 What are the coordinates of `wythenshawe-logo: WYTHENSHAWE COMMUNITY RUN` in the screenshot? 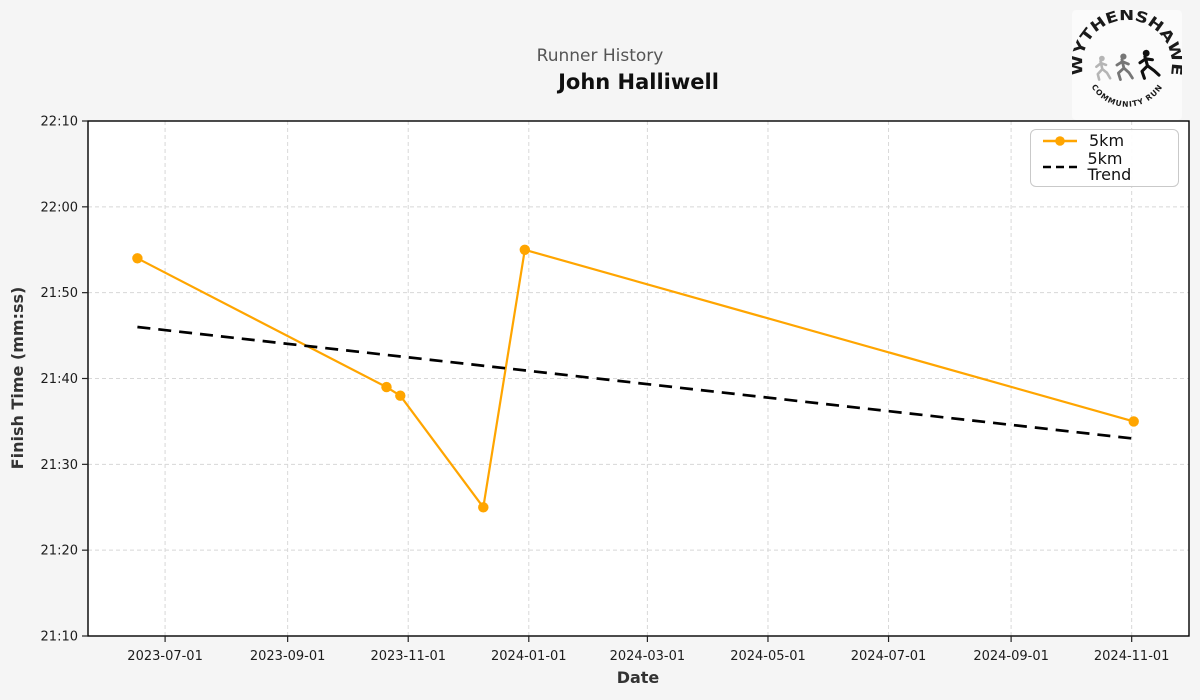 It's located at (1127, 63).